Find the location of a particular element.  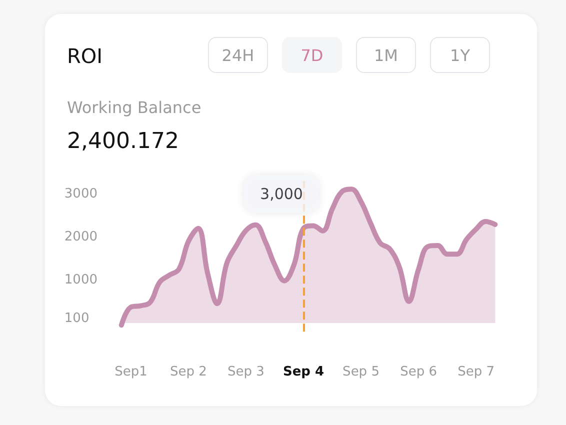

text: 24H is located at coordinates (238, 55).